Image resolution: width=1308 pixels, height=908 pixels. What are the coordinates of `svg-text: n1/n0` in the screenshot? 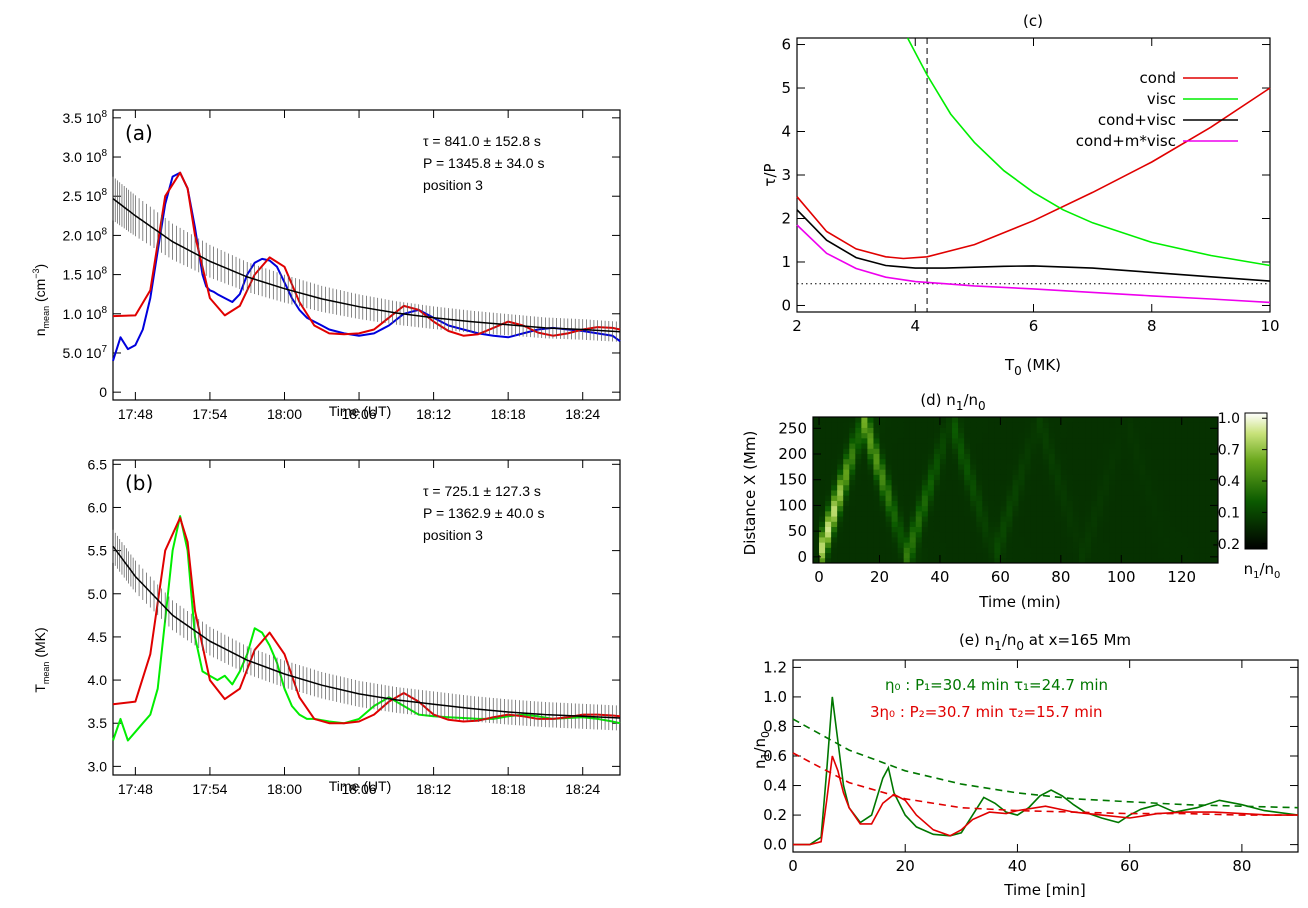 It's located at (761, 750).